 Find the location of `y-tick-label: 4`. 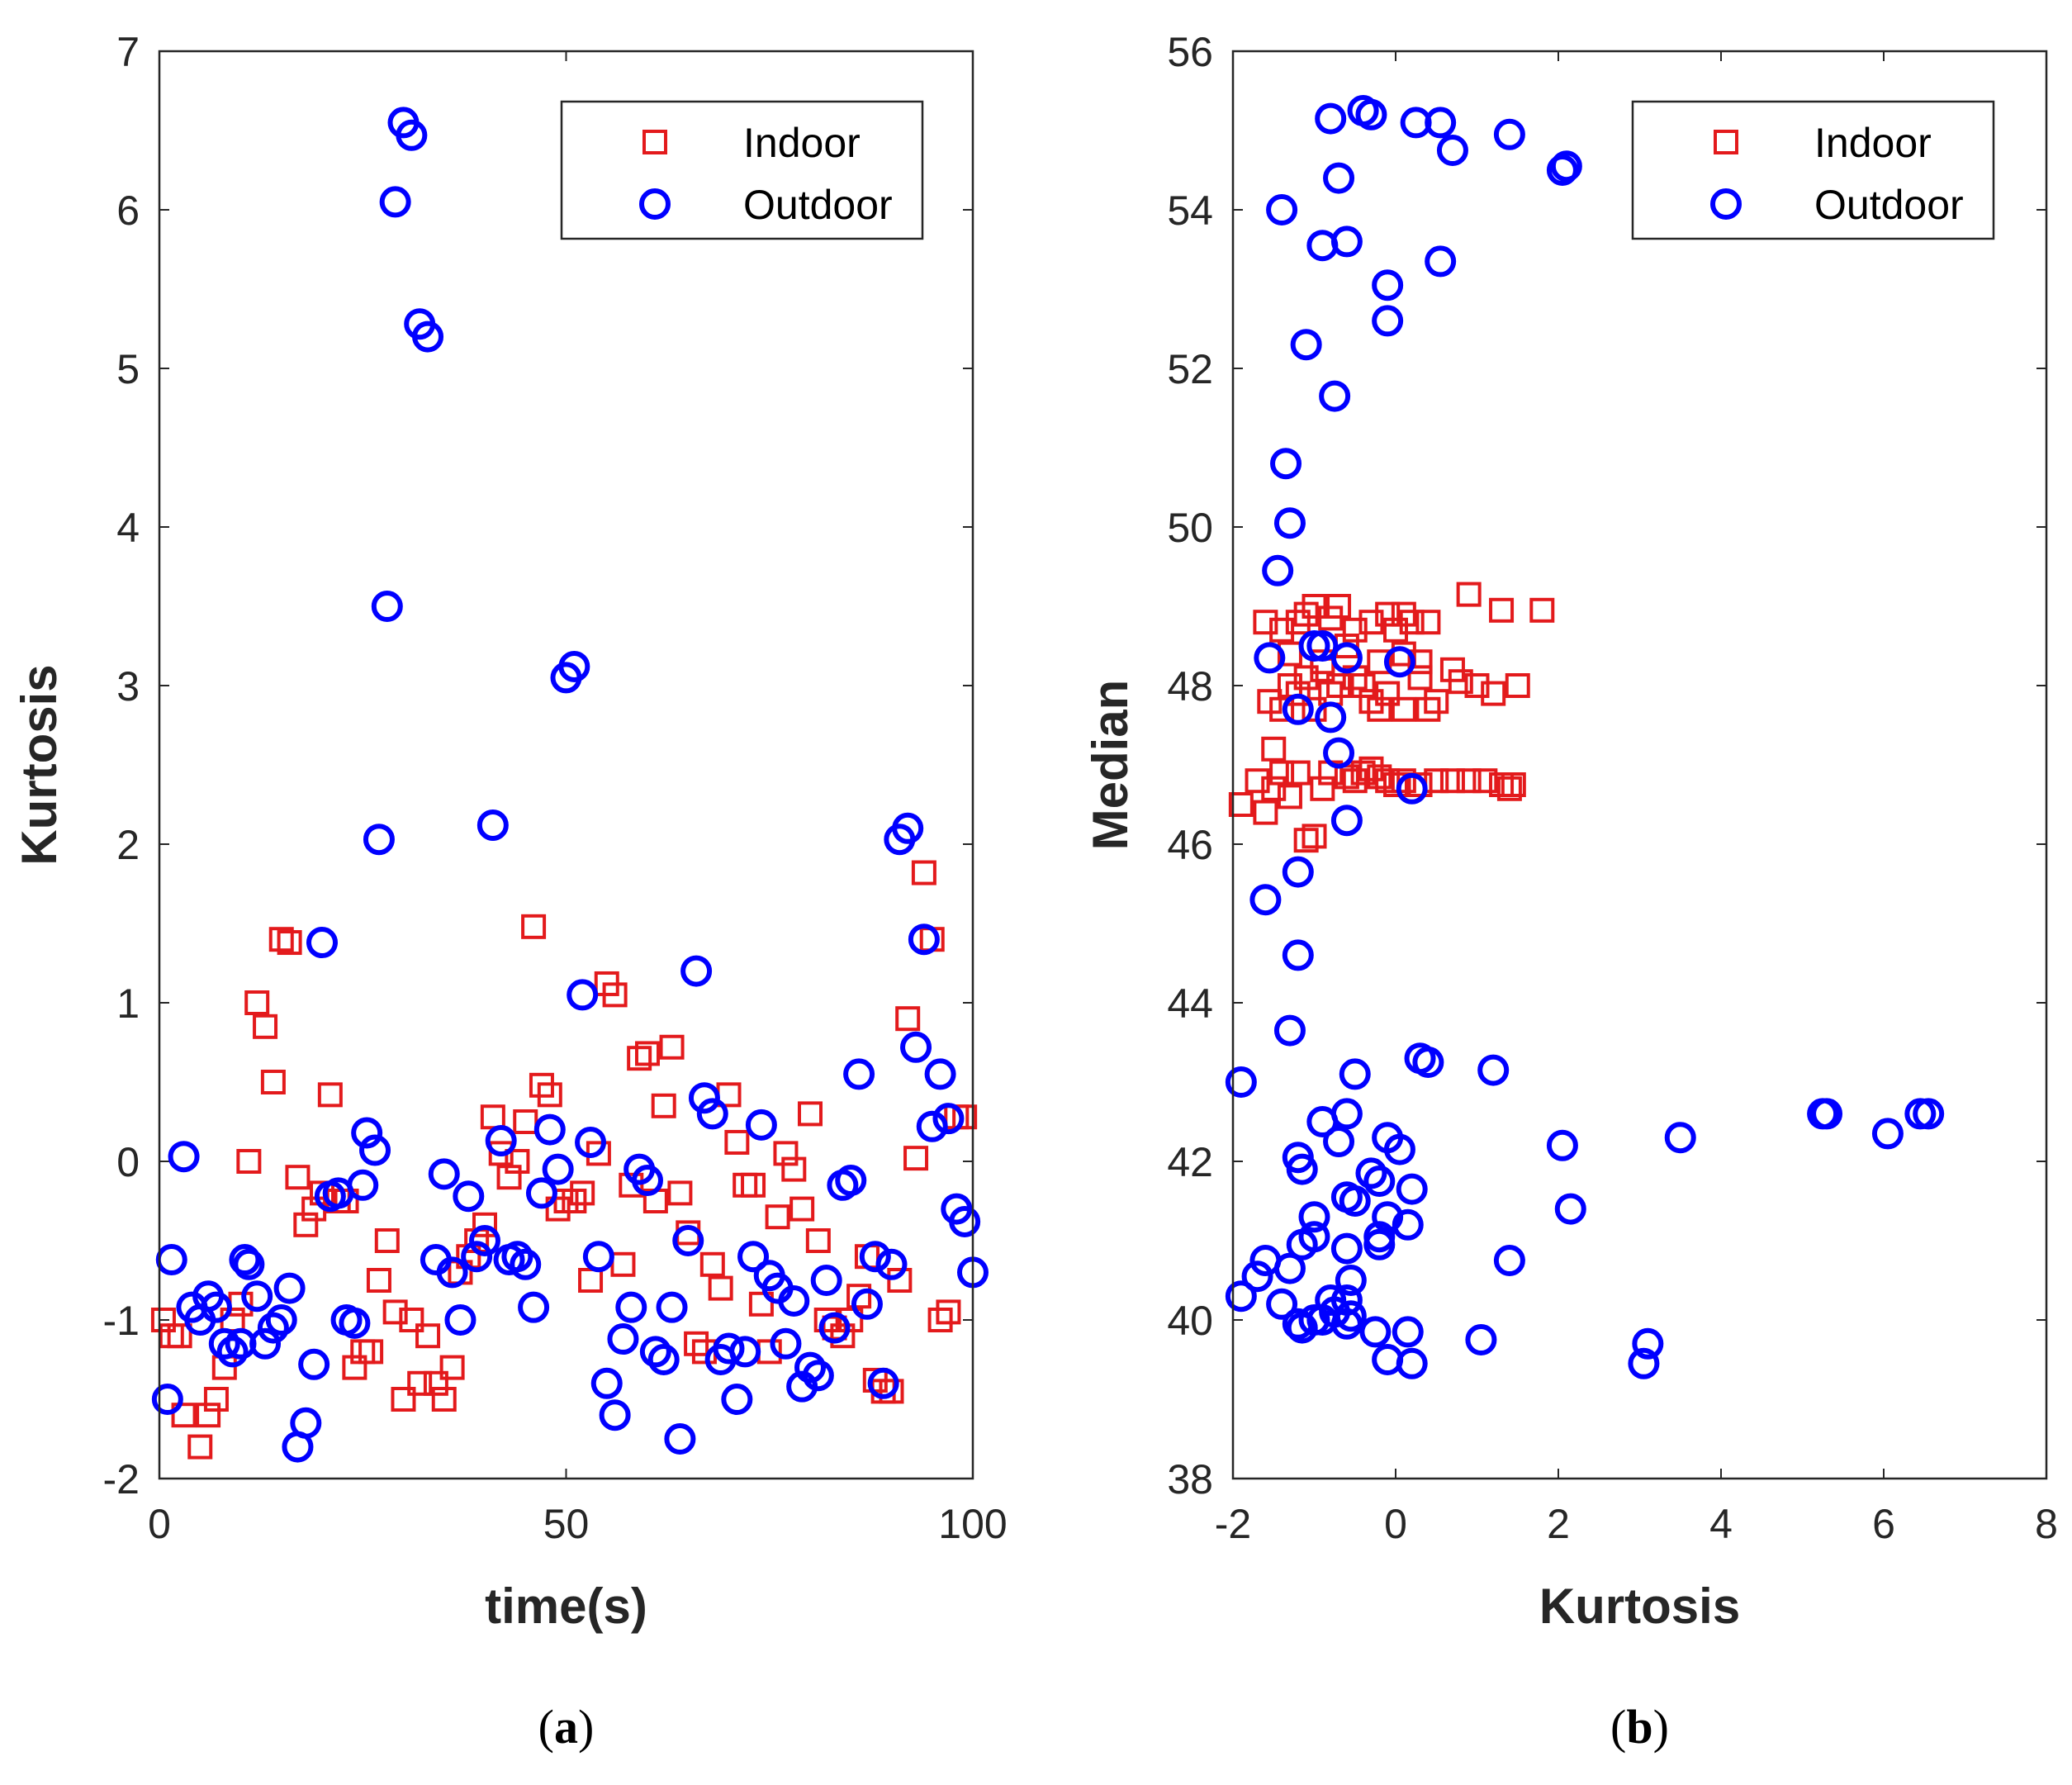

y-tick-label: 4 is located at coordinates (128, 528).